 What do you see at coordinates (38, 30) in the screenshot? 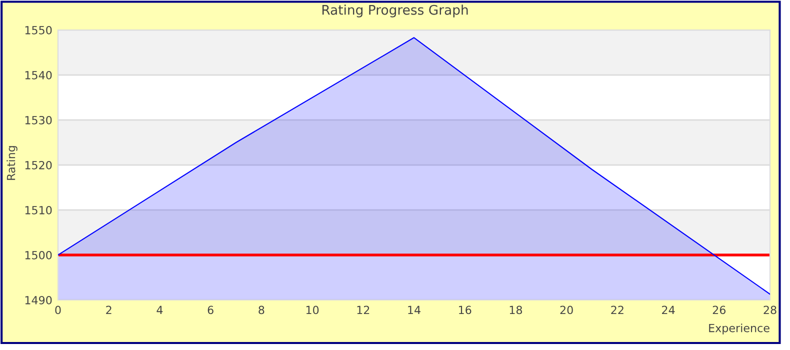
I see `y-tick-label: 1550` at bounding box center [38, 30].